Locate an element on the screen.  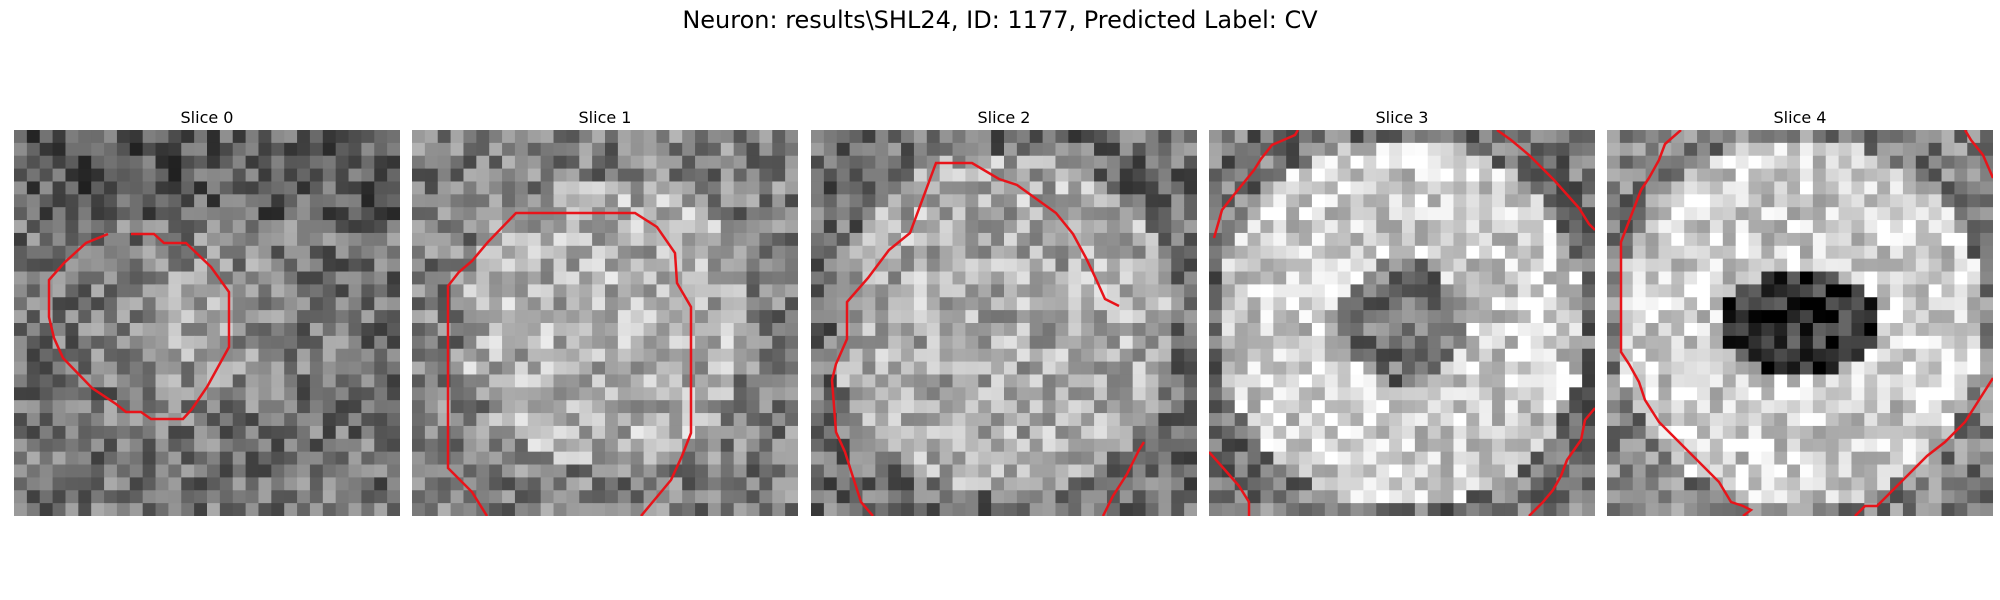
slice-title: Slice 4 is located at coordinates (1800, 117).